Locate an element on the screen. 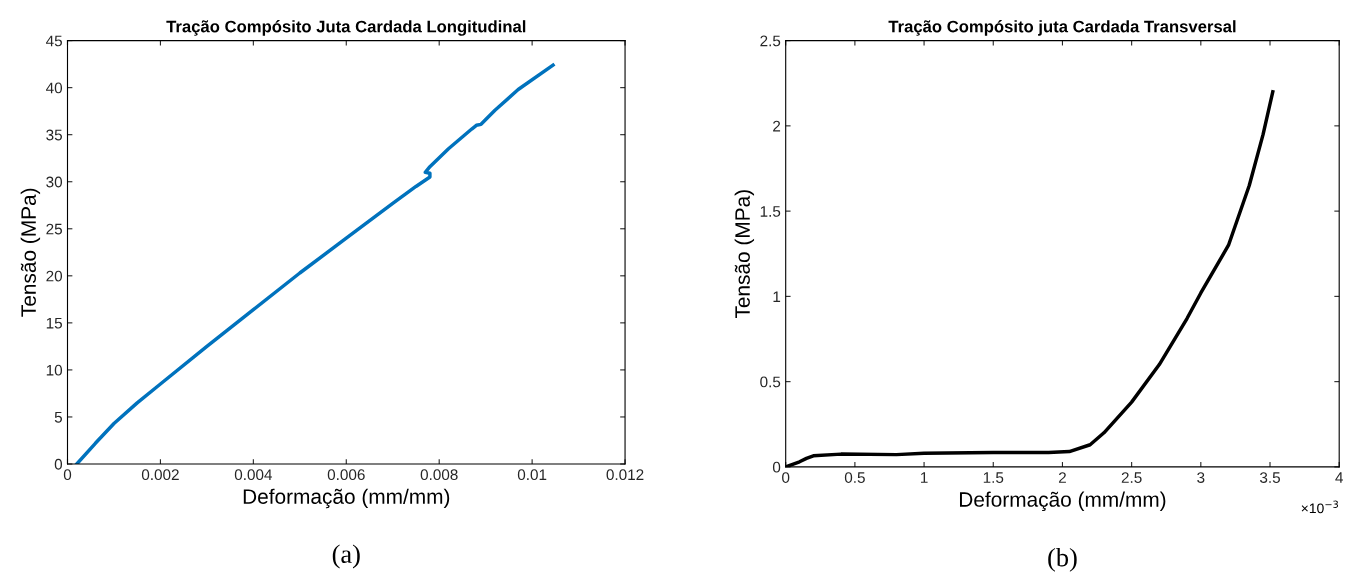 The image size is (1350, 580). text: ×10$^{−3}$ is located at coordinates (1319, 507).